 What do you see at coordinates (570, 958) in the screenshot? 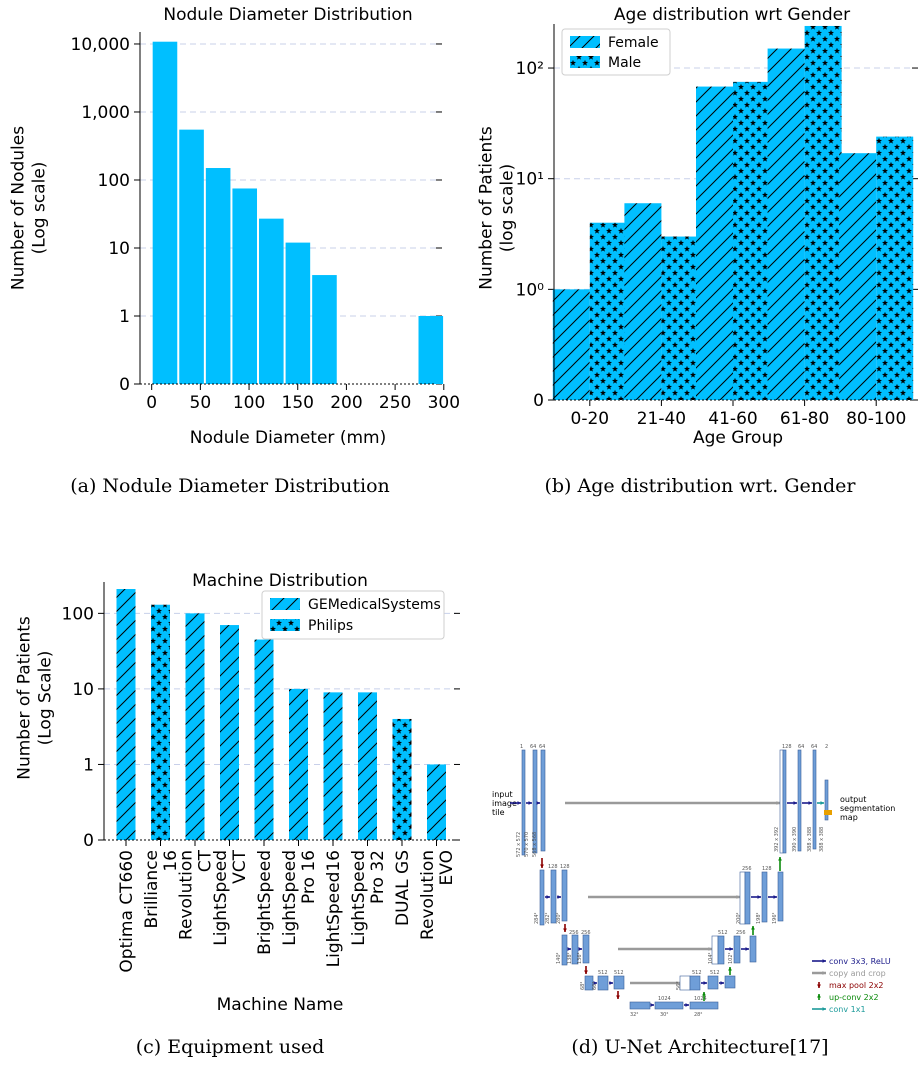
I see `unet-label: 138²` at bounding box center [570, 958].